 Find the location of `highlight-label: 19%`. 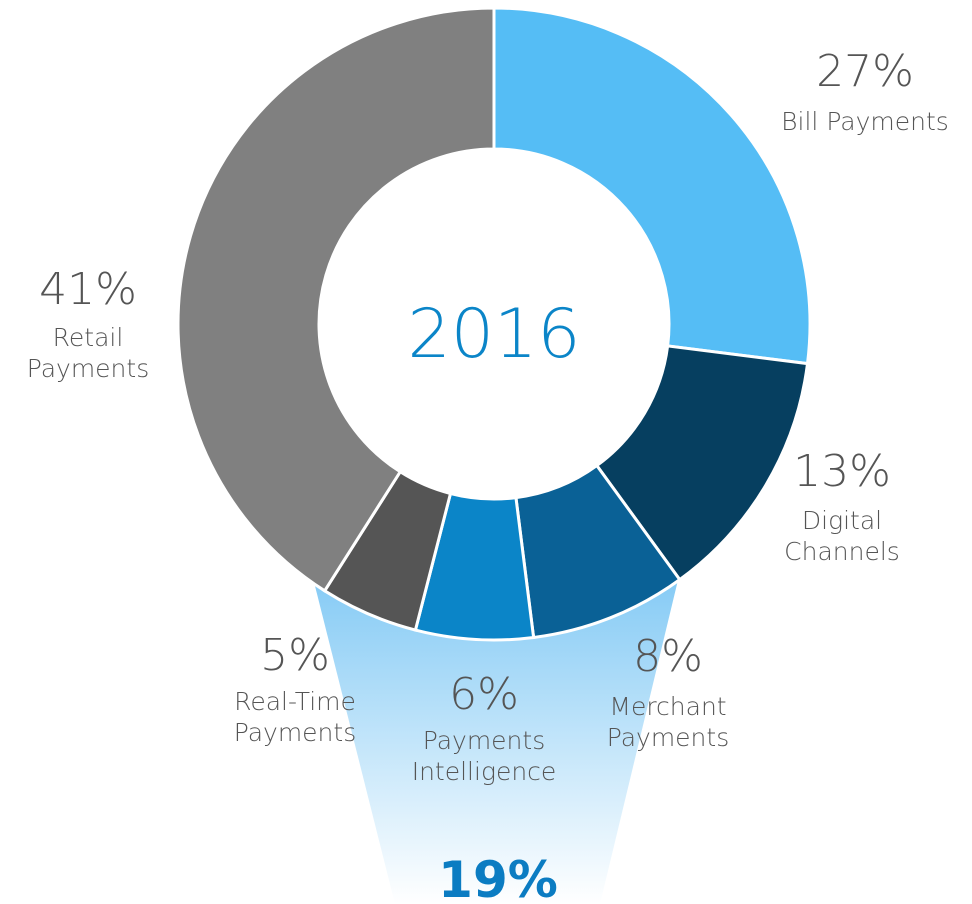

highlight-label: 19% is located at coordinates (498, 877).